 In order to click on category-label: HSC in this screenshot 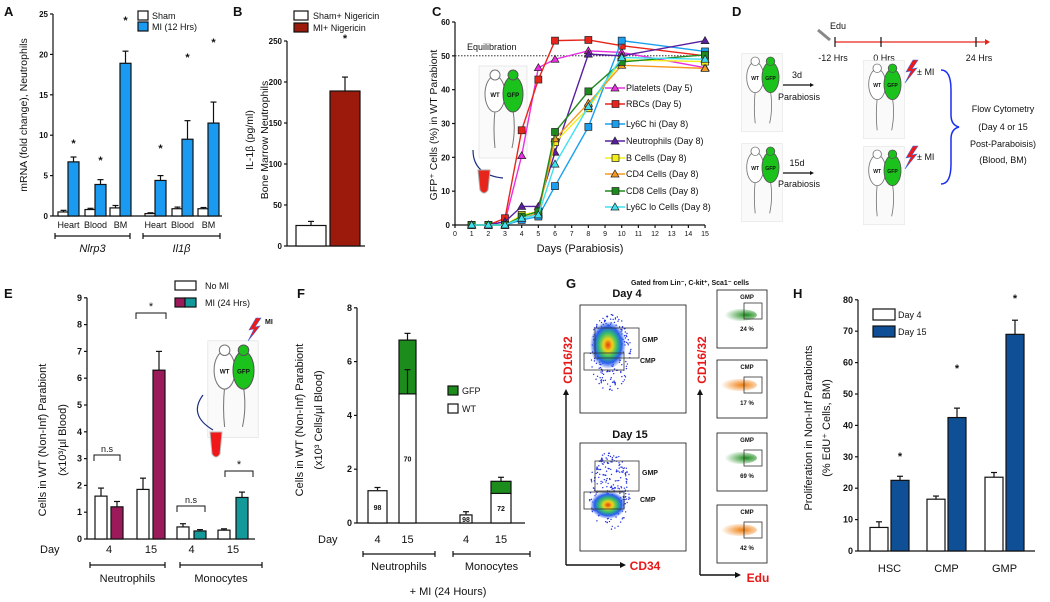, I will do `click(889, 569)`.